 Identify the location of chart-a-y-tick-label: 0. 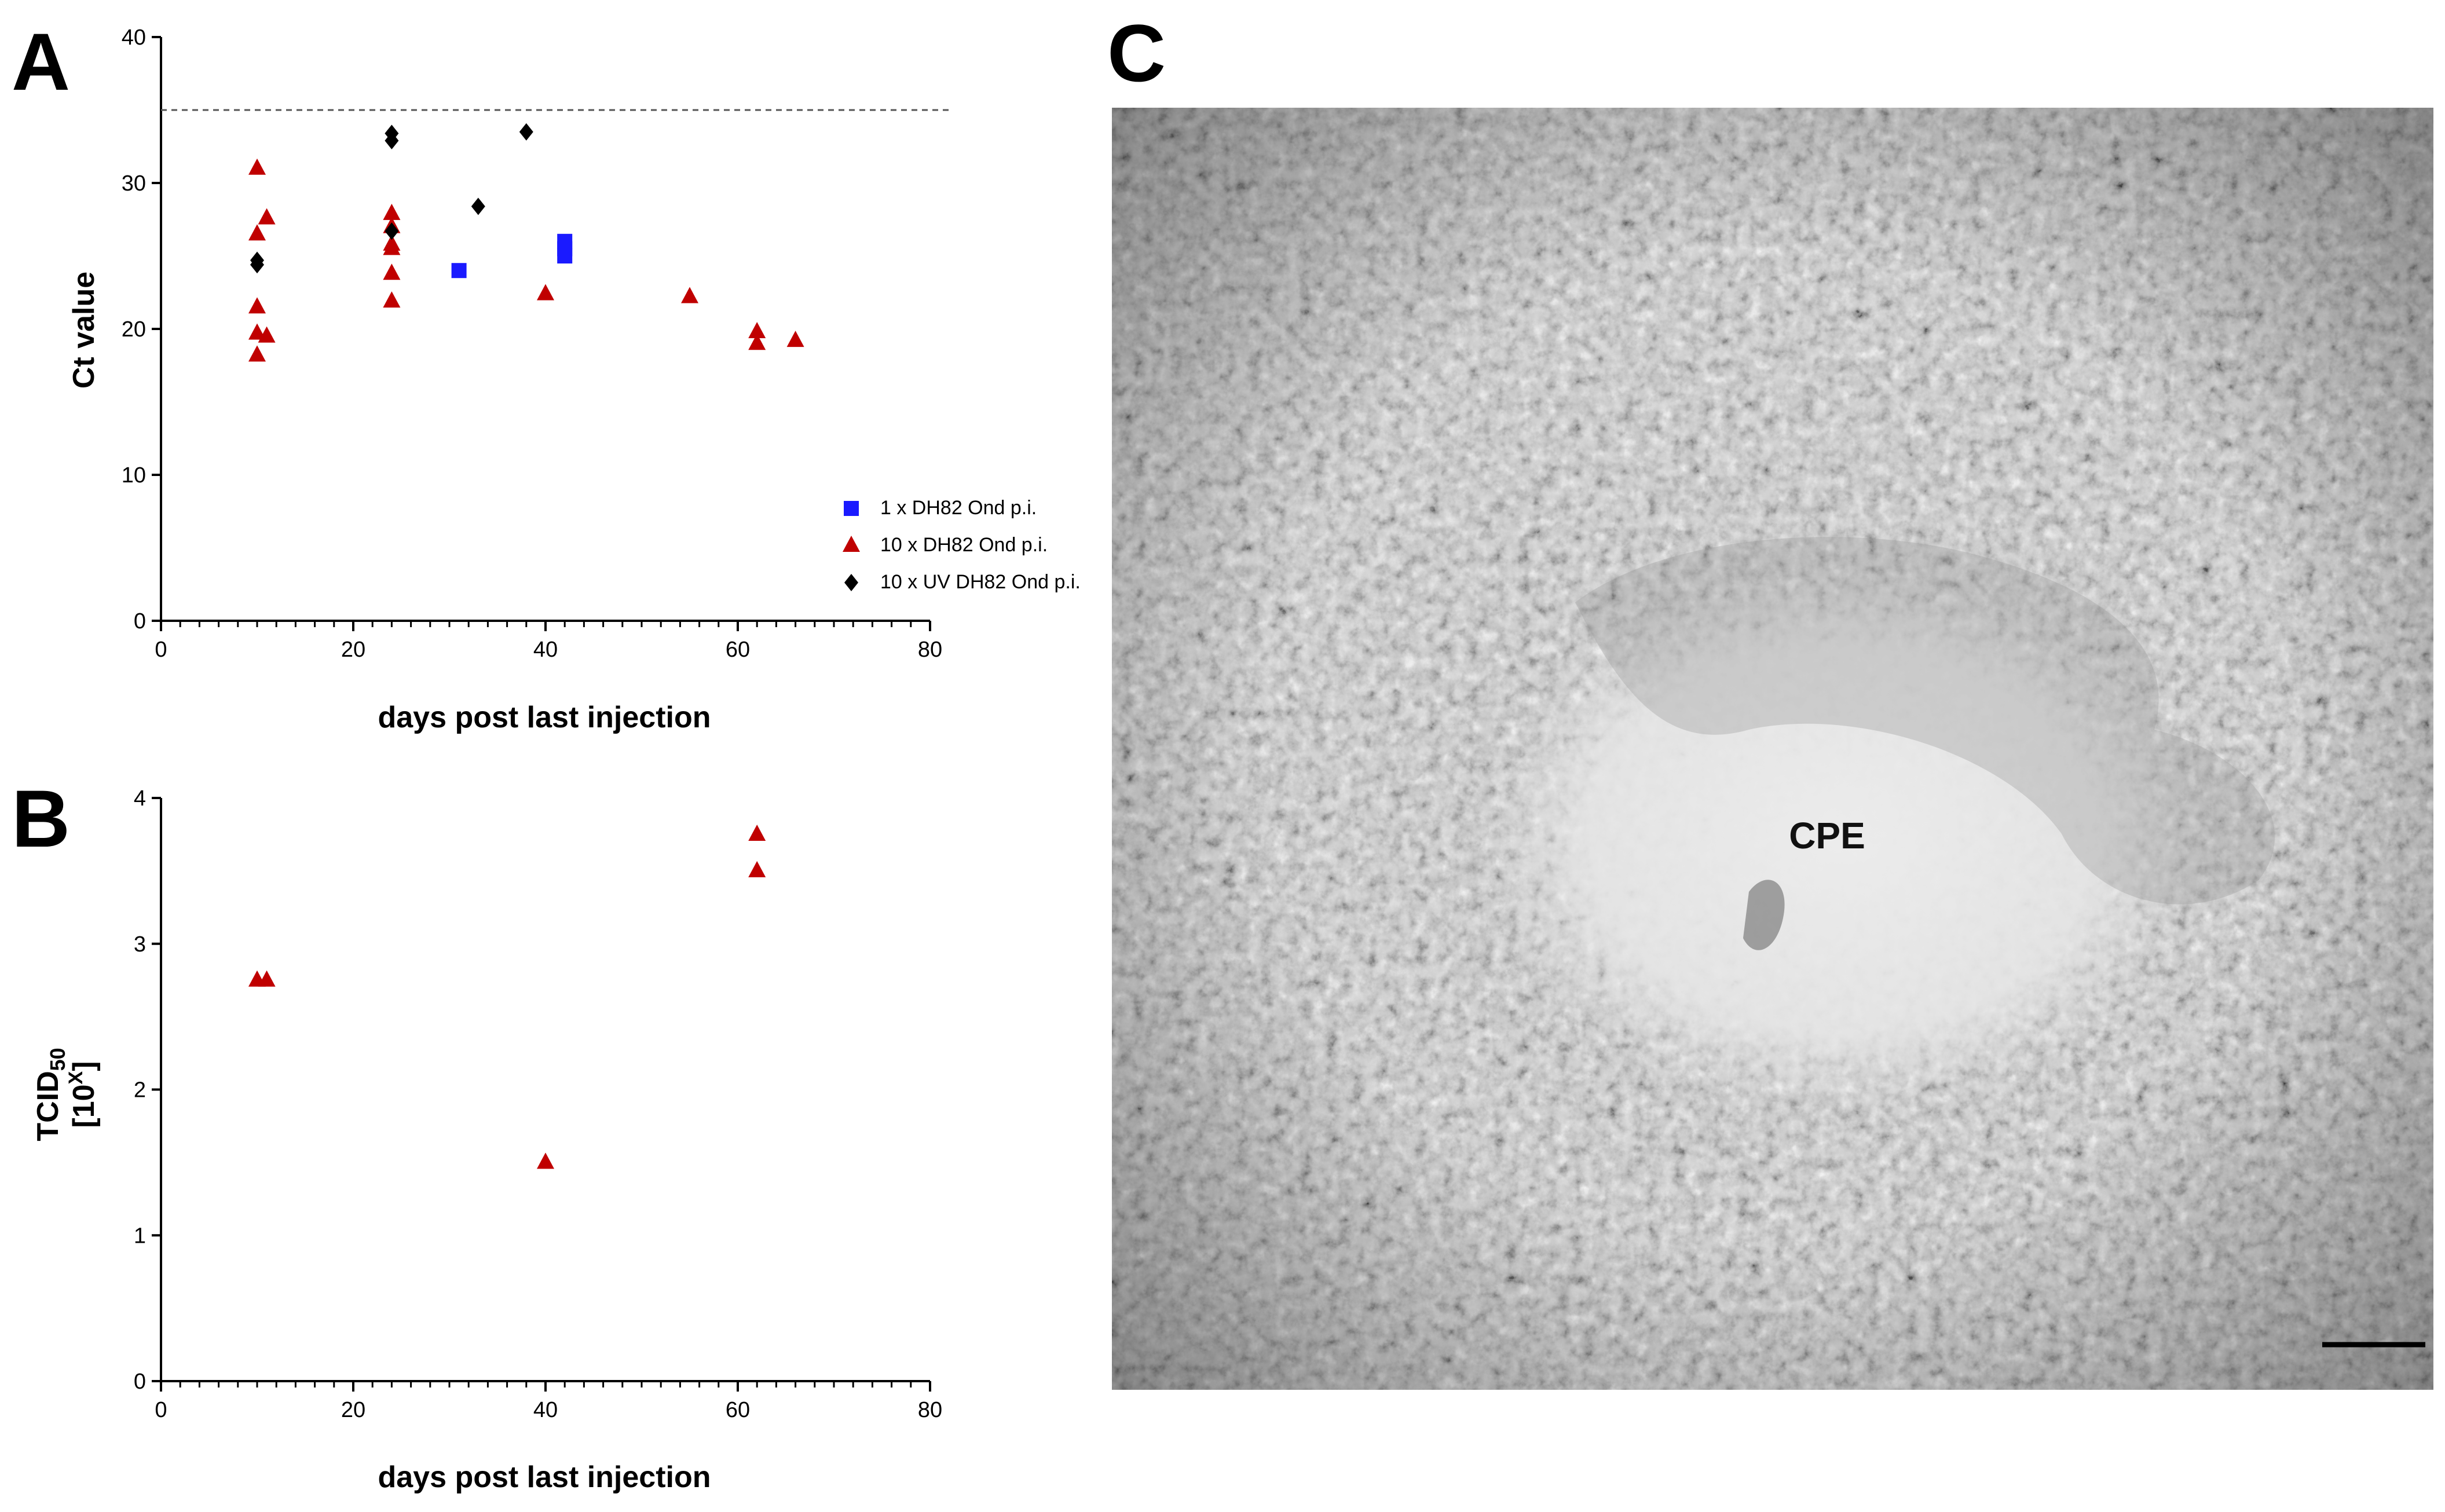
(140, 621).